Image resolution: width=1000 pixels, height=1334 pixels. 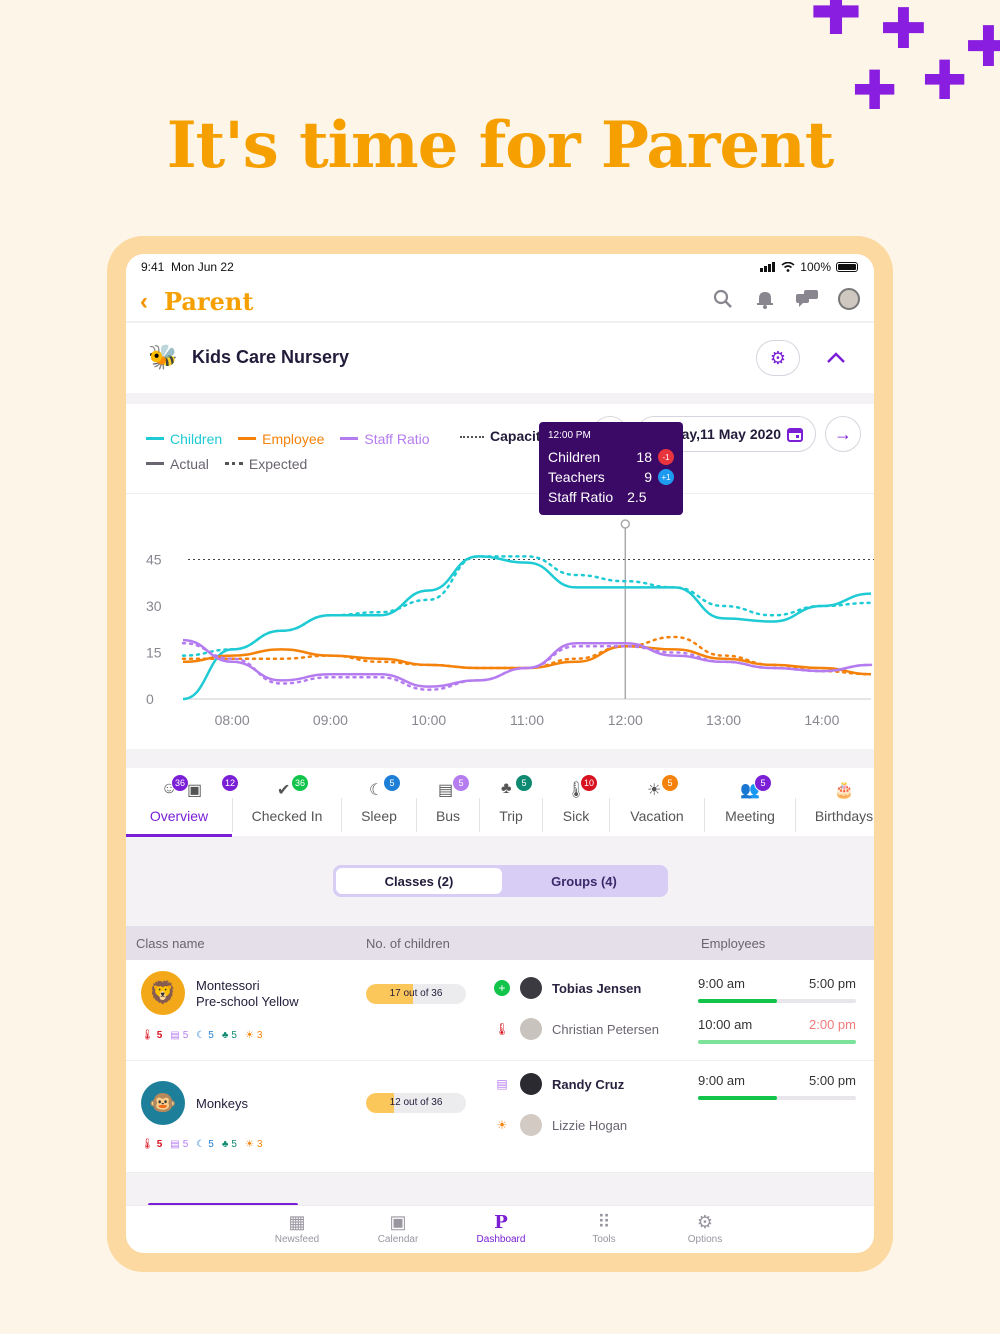 I want to click on series-line-children-actual, so click(x=527, y=628).